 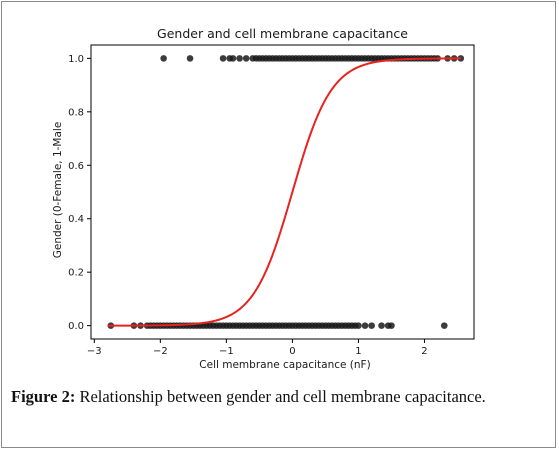 What do you see at coordinates (424, 351) in the screenshot?
I see `x-tick-label: 2` at bounding box center [424, 351].